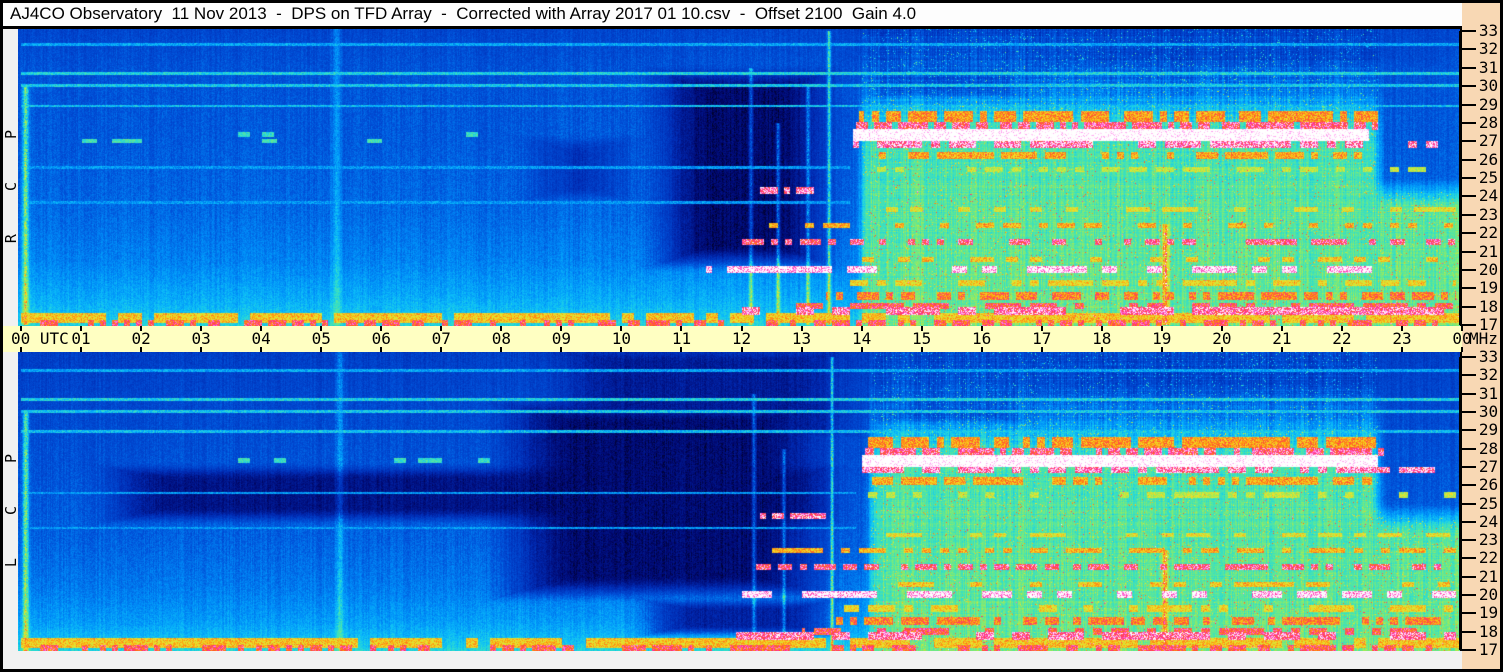 The height and width of the screenshot is (672, 1503). Describe the element at coordinates (1488, 306) in the screenshot. I see `frequency-label: 18` at that location.